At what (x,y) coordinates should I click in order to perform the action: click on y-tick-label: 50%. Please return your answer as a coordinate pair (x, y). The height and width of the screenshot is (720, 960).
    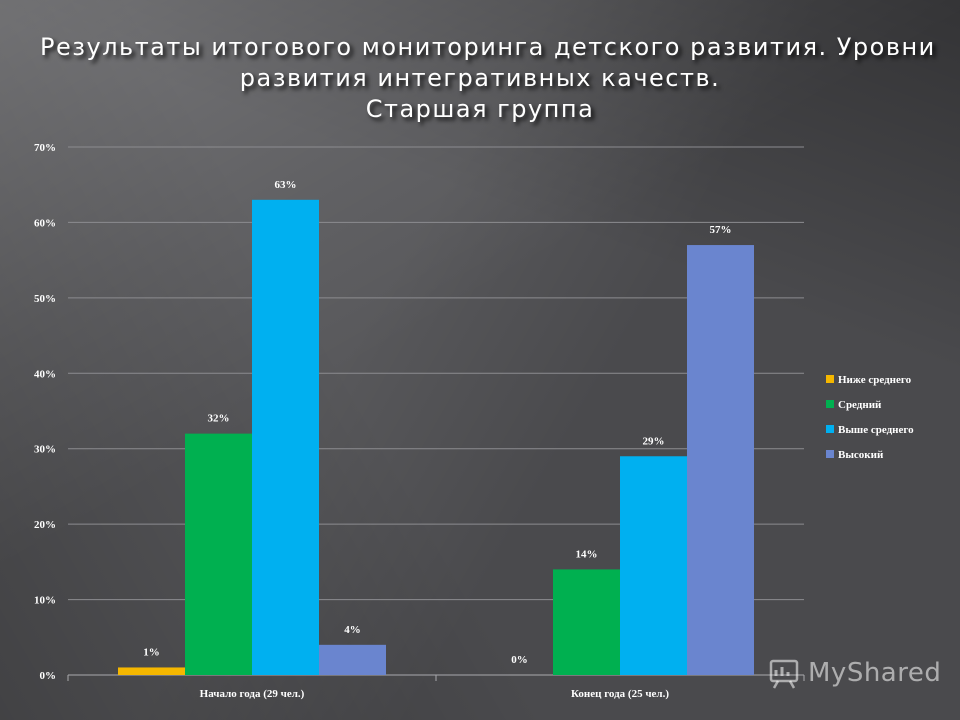
    Looking at the image, I should click on (45, 299).